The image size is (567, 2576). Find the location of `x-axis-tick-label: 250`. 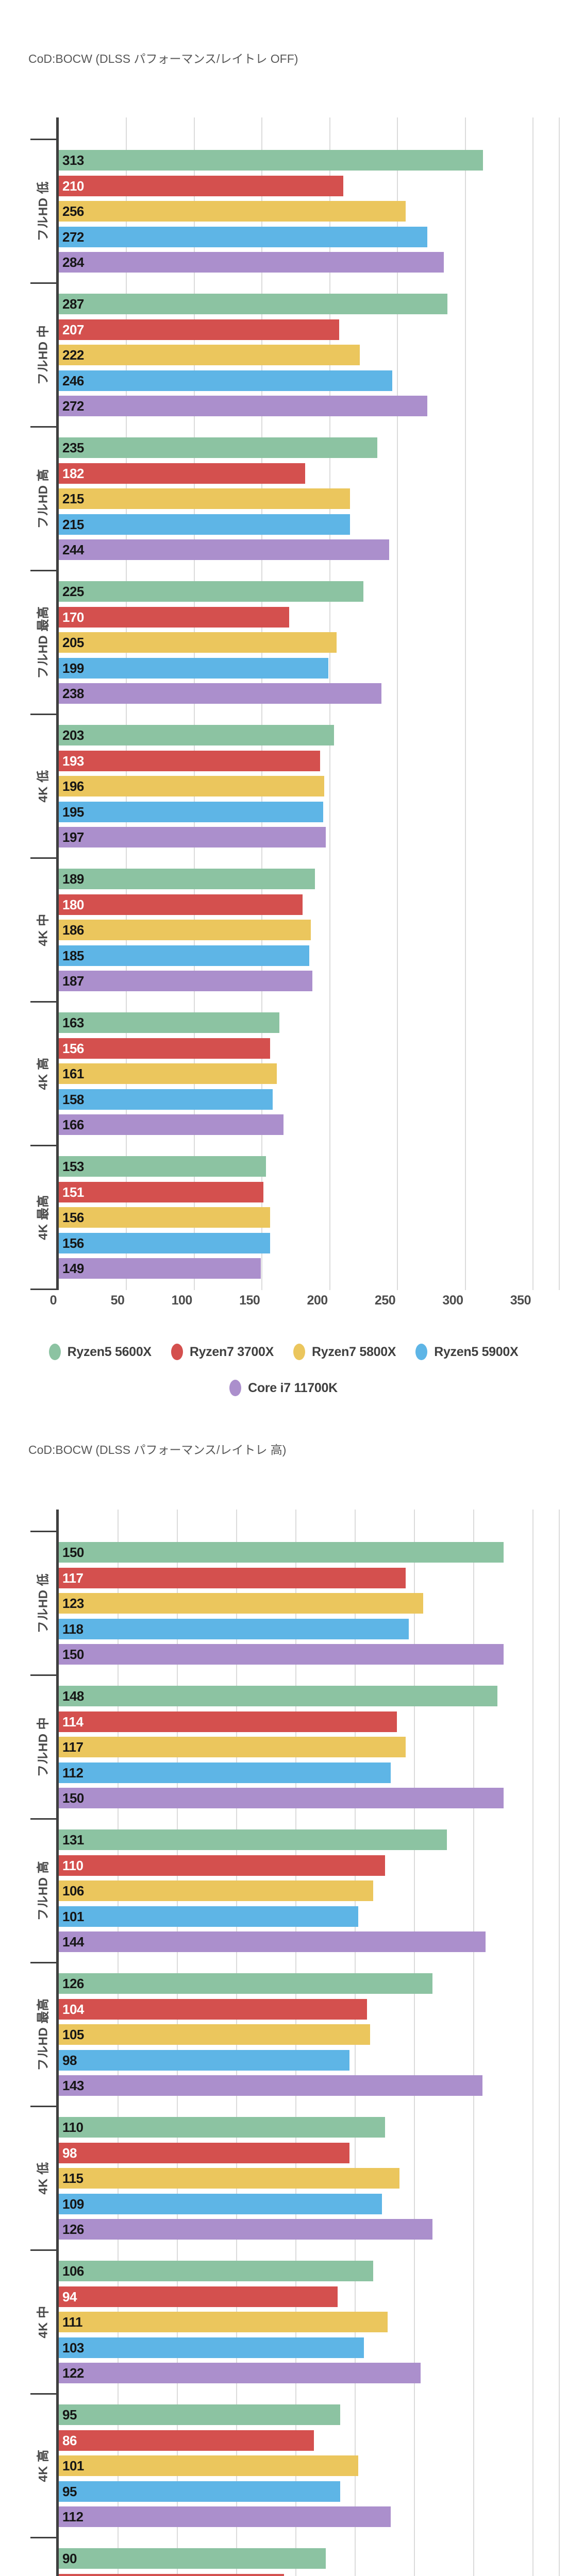

x-axis-tick-label: 250 is located at coordinates (385, 1300).